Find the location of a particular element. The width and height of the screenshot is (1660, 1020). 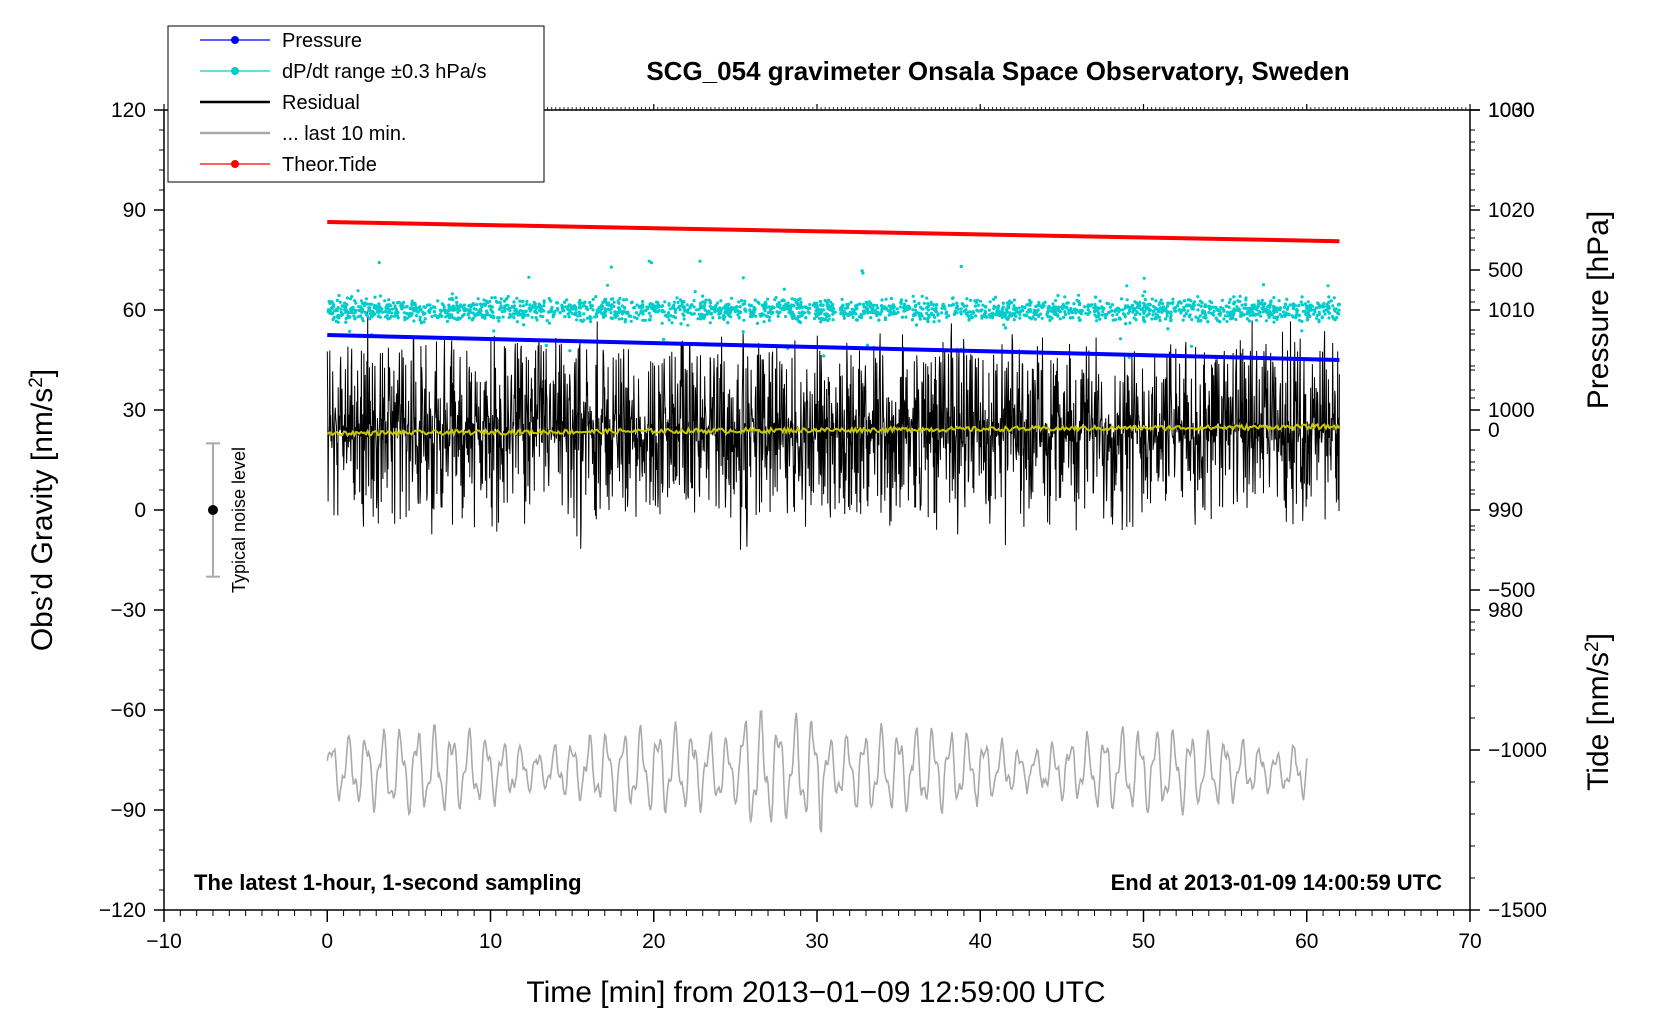

annotation-right: End at 2013-01-09 14:00:59 UTC is located at coordinates (1276, 882).